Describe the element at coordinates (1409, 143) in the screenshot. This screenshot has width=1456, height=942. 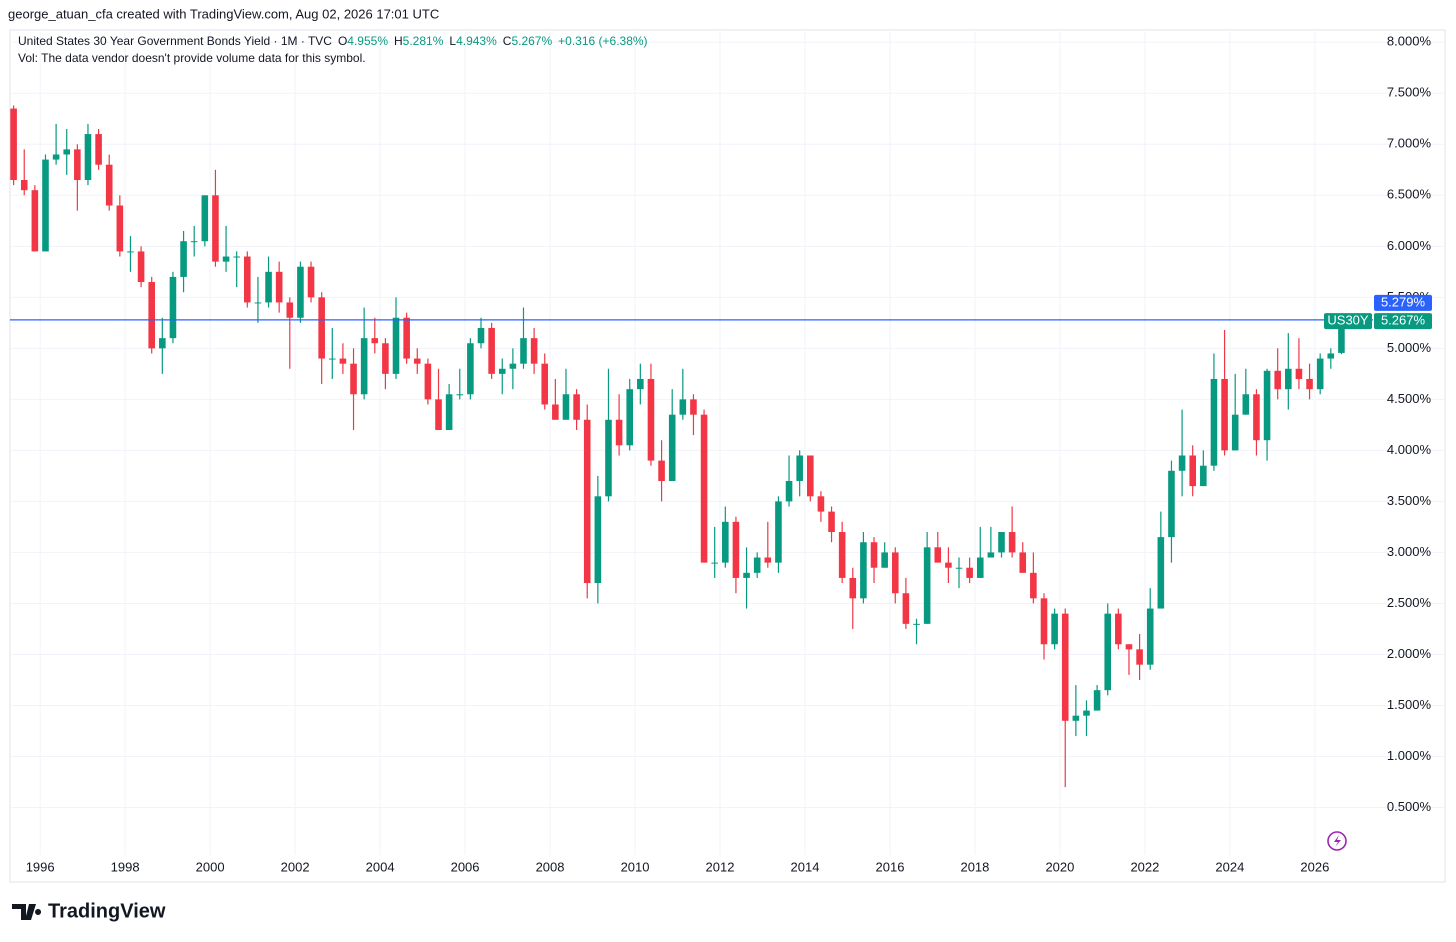
I see `y-tick-label: 7.000%` at that location.